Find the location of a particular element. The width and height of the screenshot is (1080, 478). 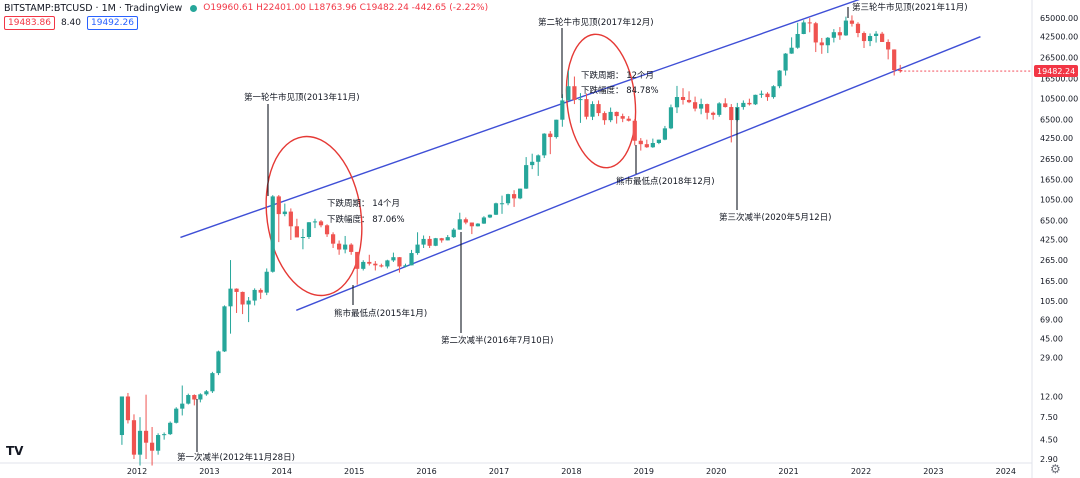

price-tick-label: 2650.00 is located at coordinates (1056, 159).